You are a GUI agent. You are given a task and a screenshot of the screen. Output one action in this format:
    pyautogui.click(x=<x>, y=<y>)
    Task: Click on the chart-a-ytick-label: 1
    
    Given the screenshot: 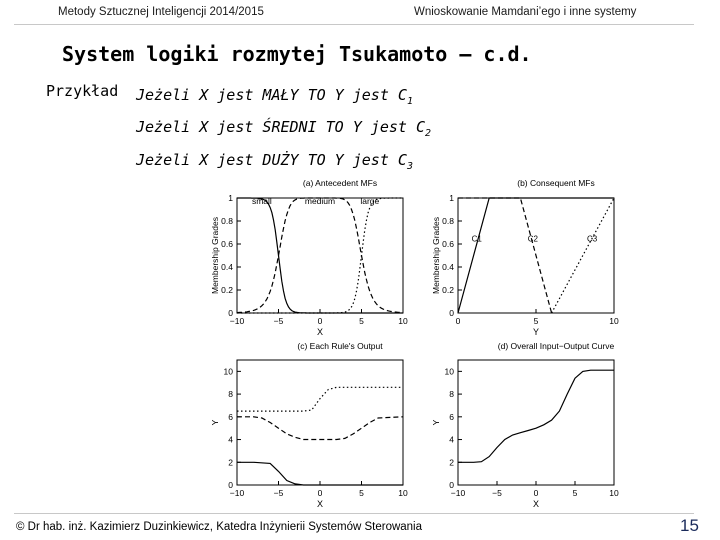 What is the action you would take?
    pyautogui.click(x=230, y=198)
    